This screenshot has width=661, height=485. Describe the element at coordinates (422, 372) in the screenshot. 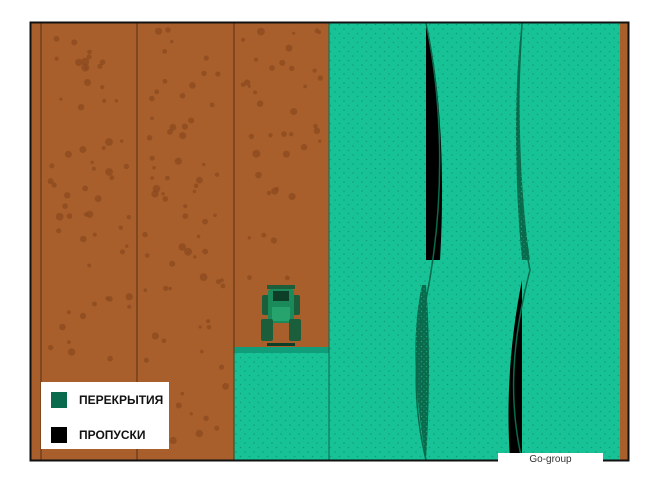

I see `overlap-region-lower` at that location.